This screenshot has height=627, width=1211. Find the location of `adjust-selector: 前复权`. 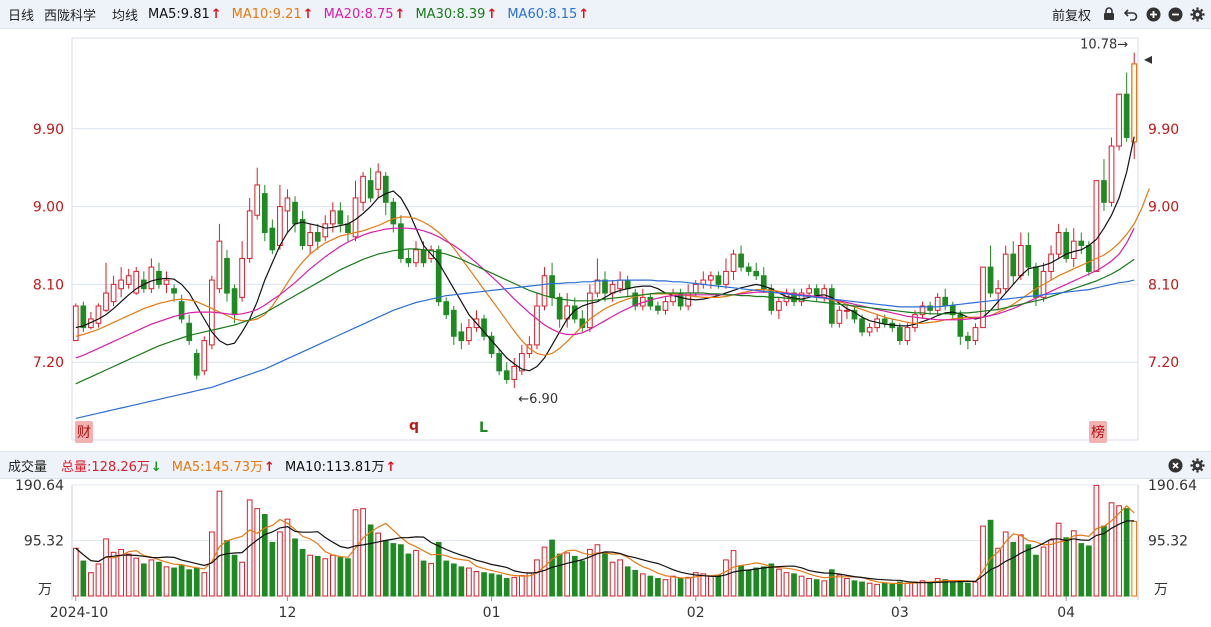

adjust-selector: 前复权 is located at coordinates (1071, 16).